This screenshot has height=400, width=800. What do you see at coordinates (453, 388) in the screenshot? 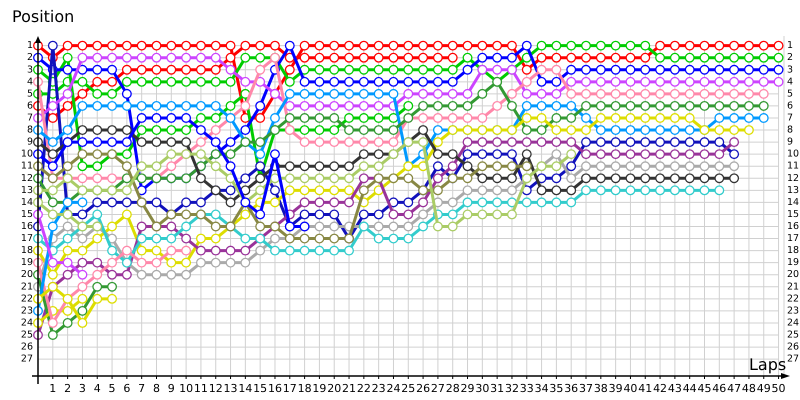
I see `x-tick-label: 28` at bounding box center [453, 388].